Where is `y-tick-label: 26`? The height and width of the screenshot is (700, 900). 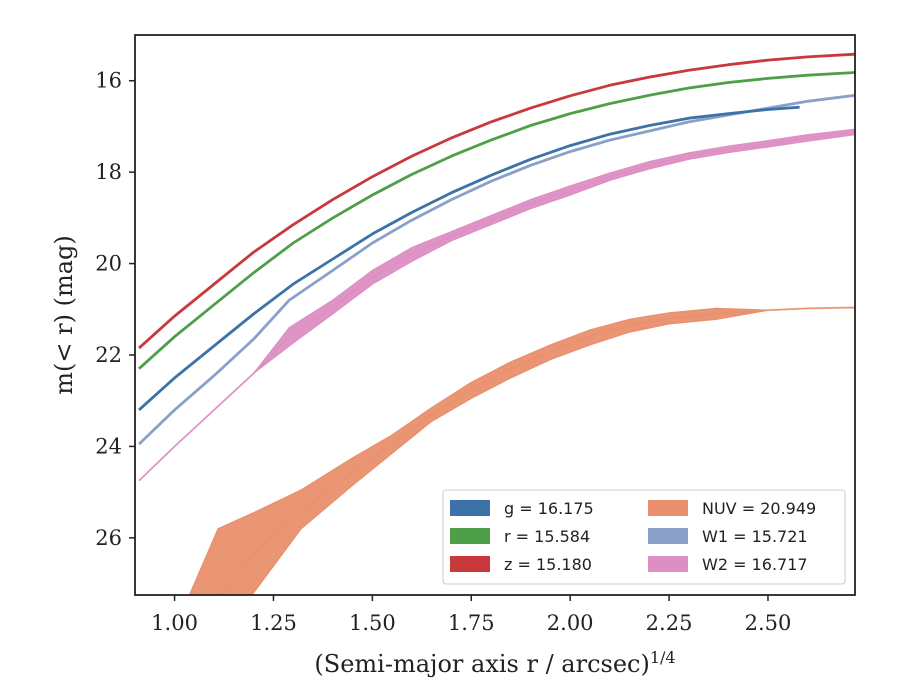 y-tick-label: 26 is located at coordinates (108, 538).